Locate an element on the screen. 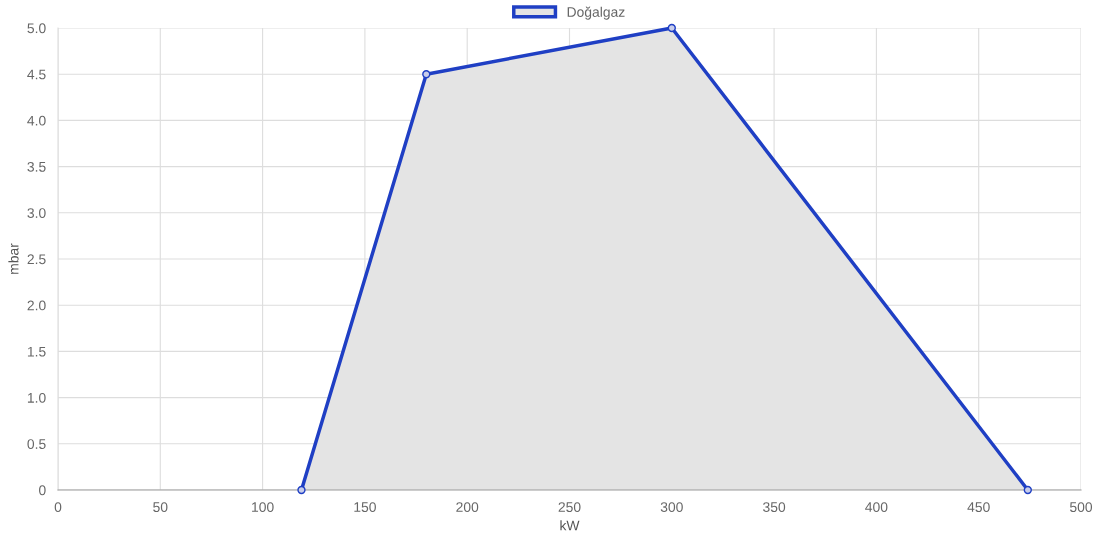 This screenshot has width=1110, height=549. x-tick-label: 150 is located at coordinates (365, 507).